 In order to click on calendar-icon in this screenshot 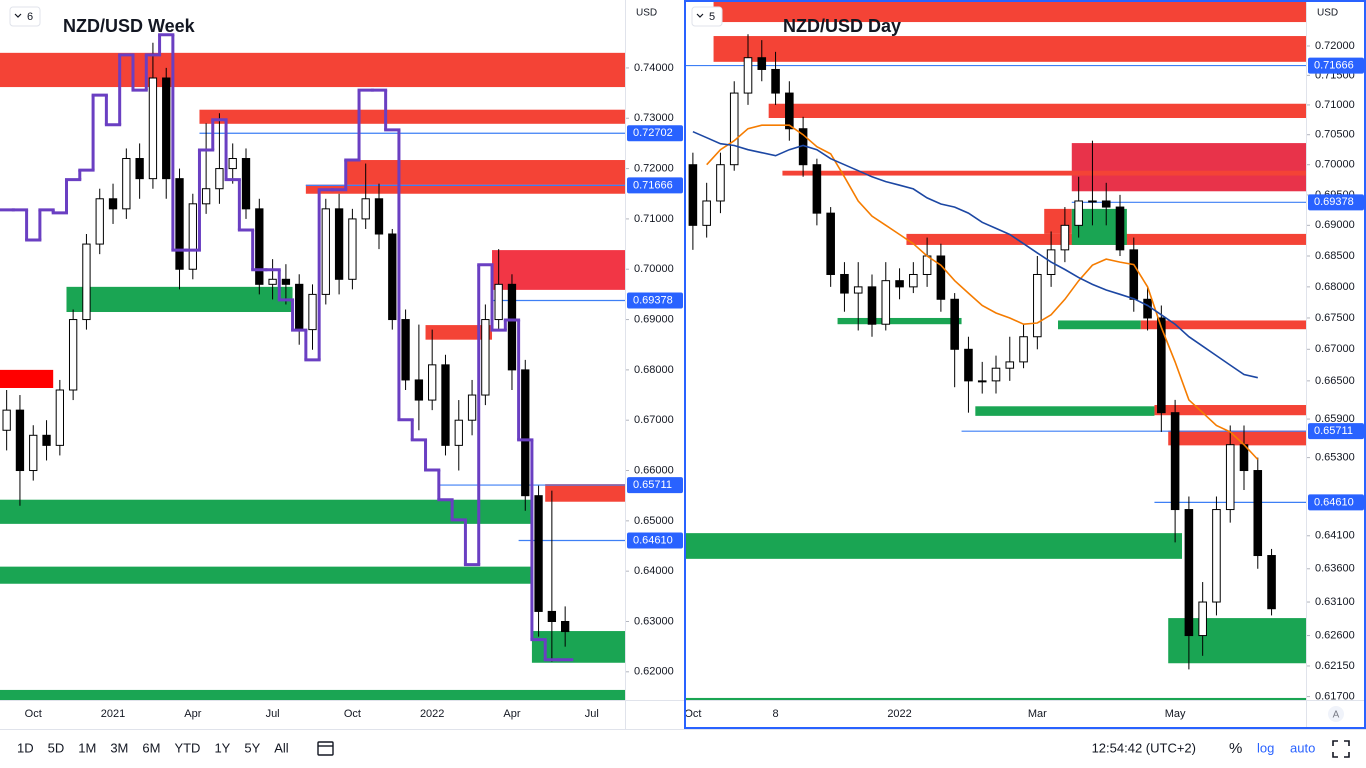, I will do `click(325, 748)`.